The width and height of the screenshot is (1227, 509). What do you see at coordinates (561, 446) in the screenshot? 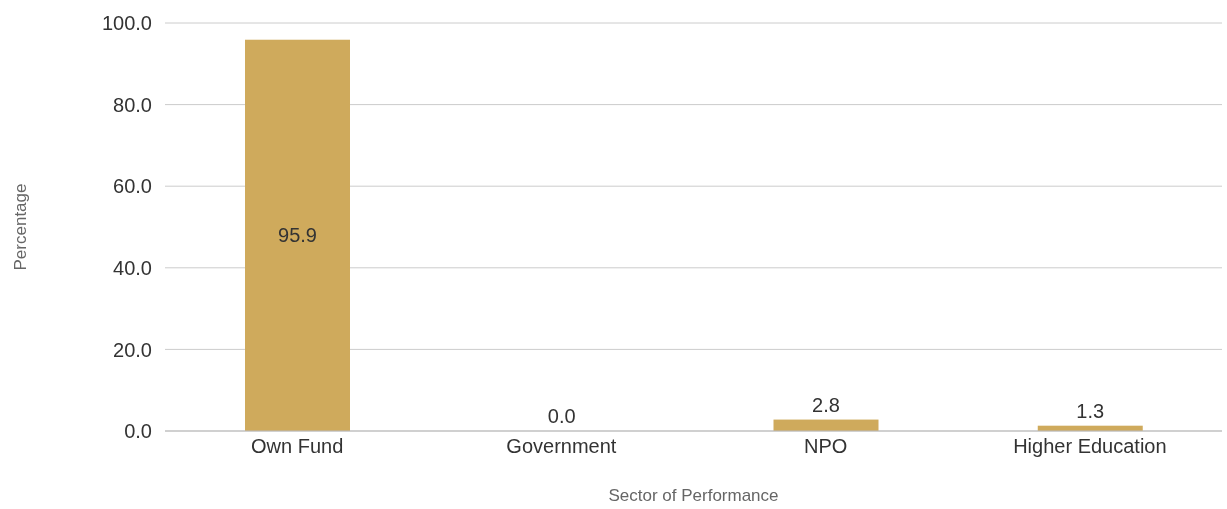
I see `x-tick-label: Government` at bounding box center [561, 446].